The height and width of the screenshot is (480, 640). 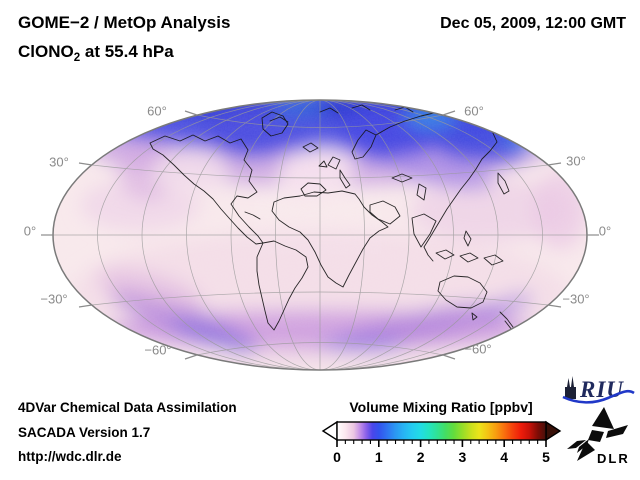 What do you see at coordinates (478, 349) in the screenshot?
I see `lat-label-right-m60: −60°` at bounding box center [478, 349].